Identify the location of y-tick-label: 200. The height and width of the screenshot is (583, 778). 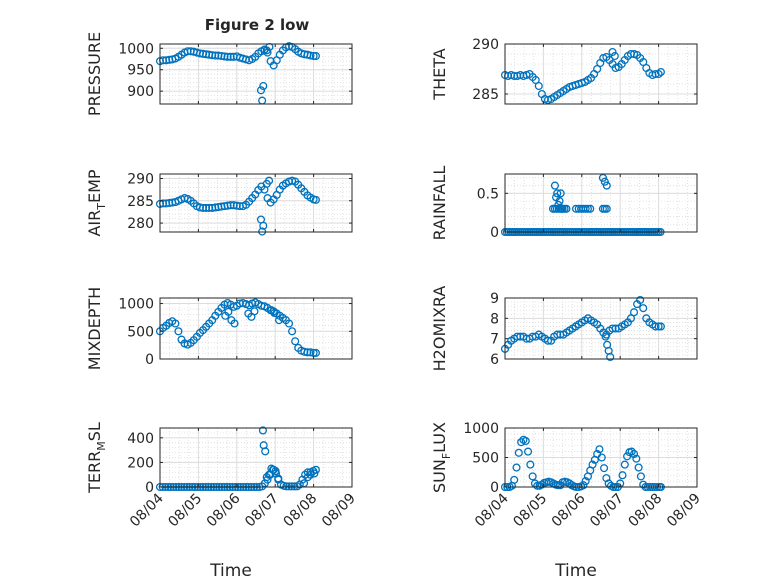
(140, 463).